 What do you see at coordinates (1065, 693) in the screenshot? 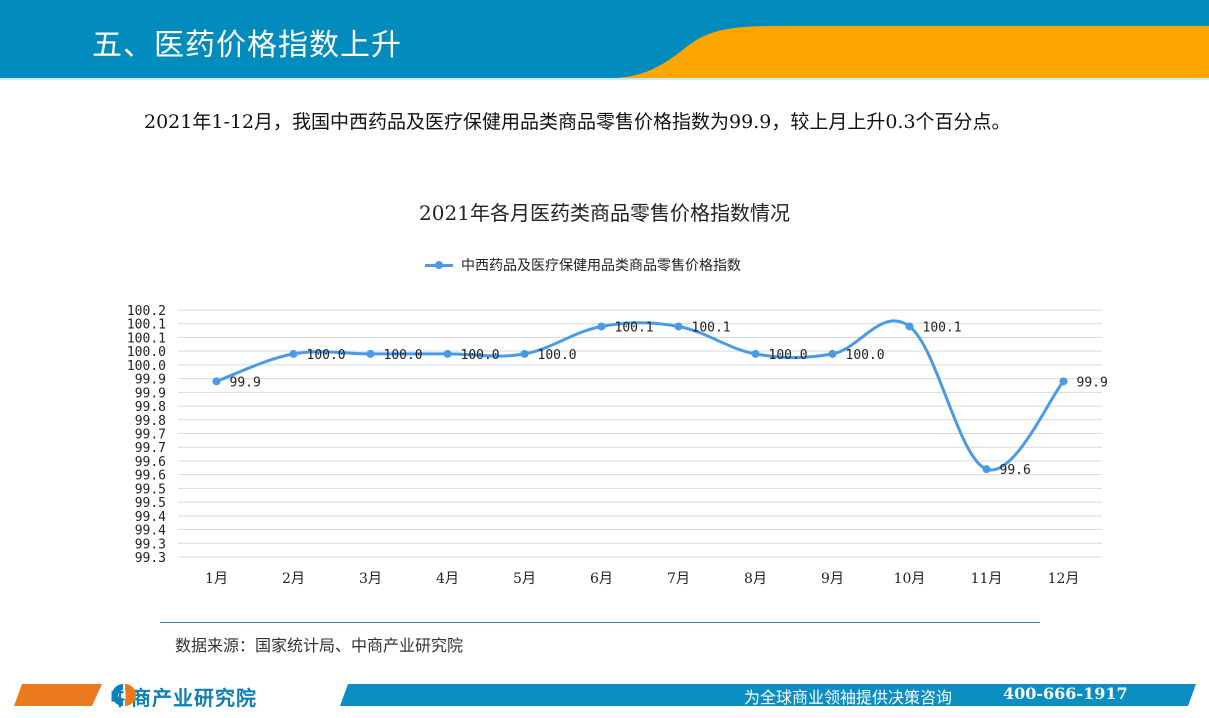
I see `footer-phone: 400-666-1917` at bounding box center [1065, 693].